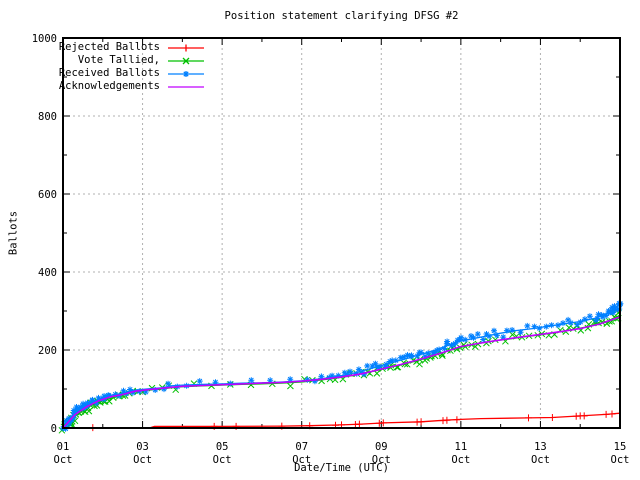 The height and width of the screenshot is (480, 640). I want to click on legend-item-2: Received Ballots, so click(132, 73).